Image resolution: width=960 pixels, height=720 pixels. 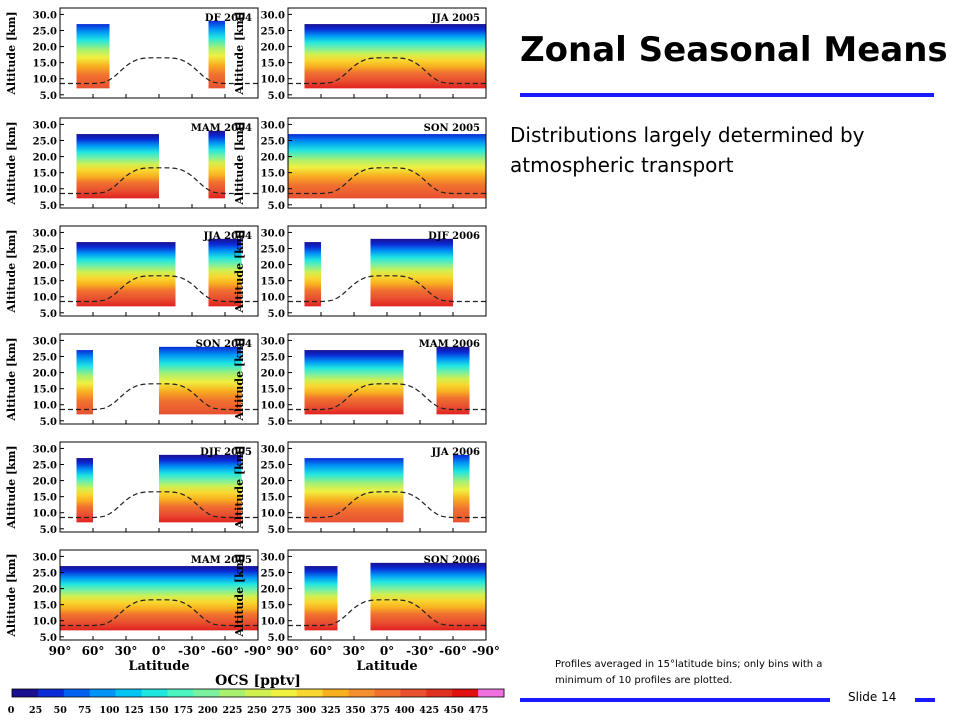 I want to click on colorbar-tick-label: 175, so click(x=183, y=710).